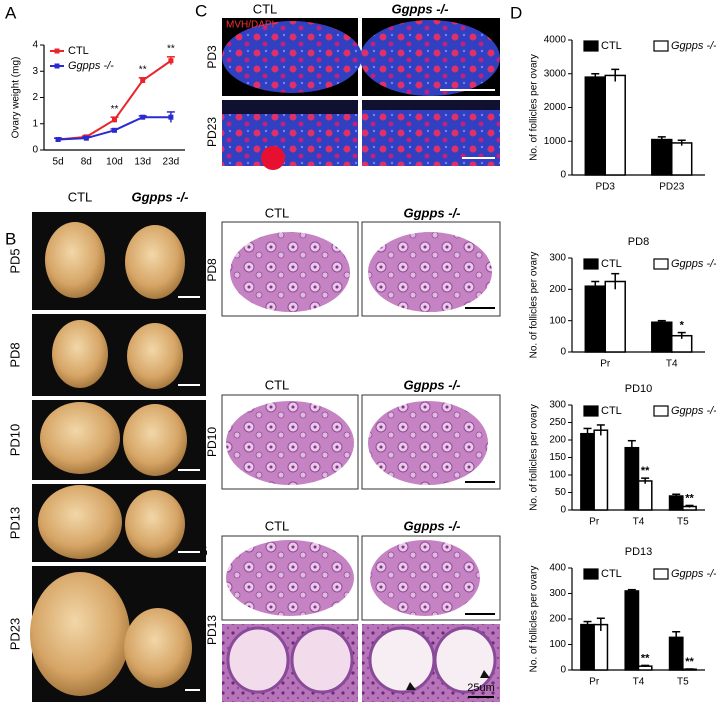  I want to click on section, so click(425, 578).